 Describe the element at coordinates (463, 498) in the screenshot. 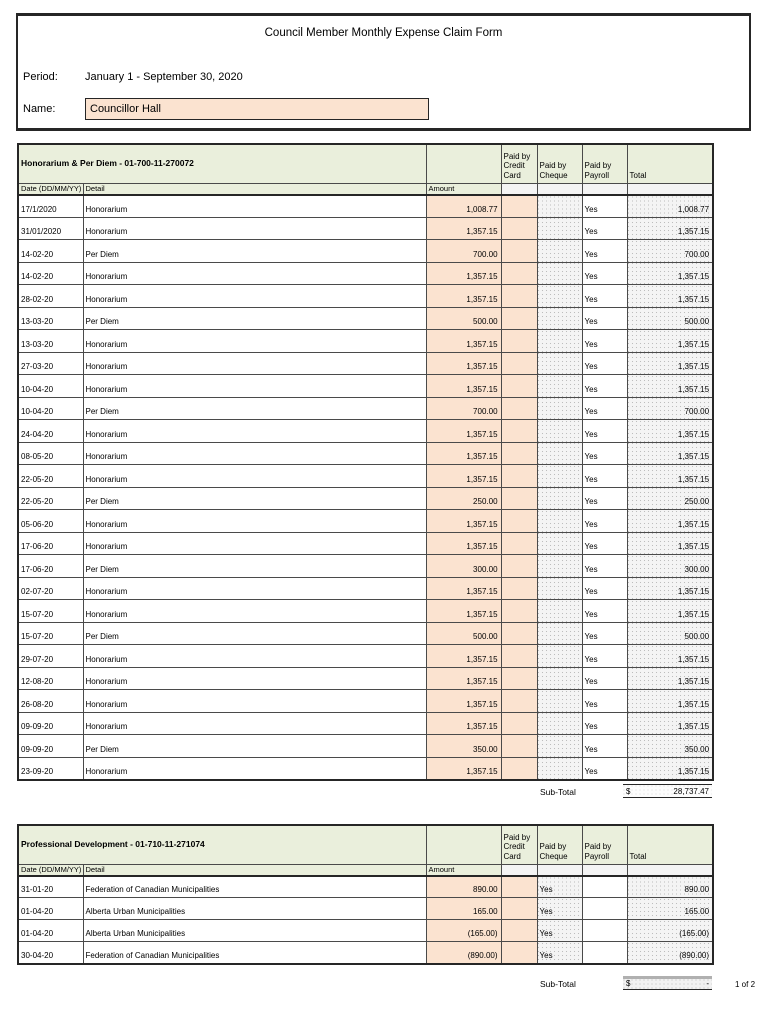

I see `cell-amount: 250.00` at that location.